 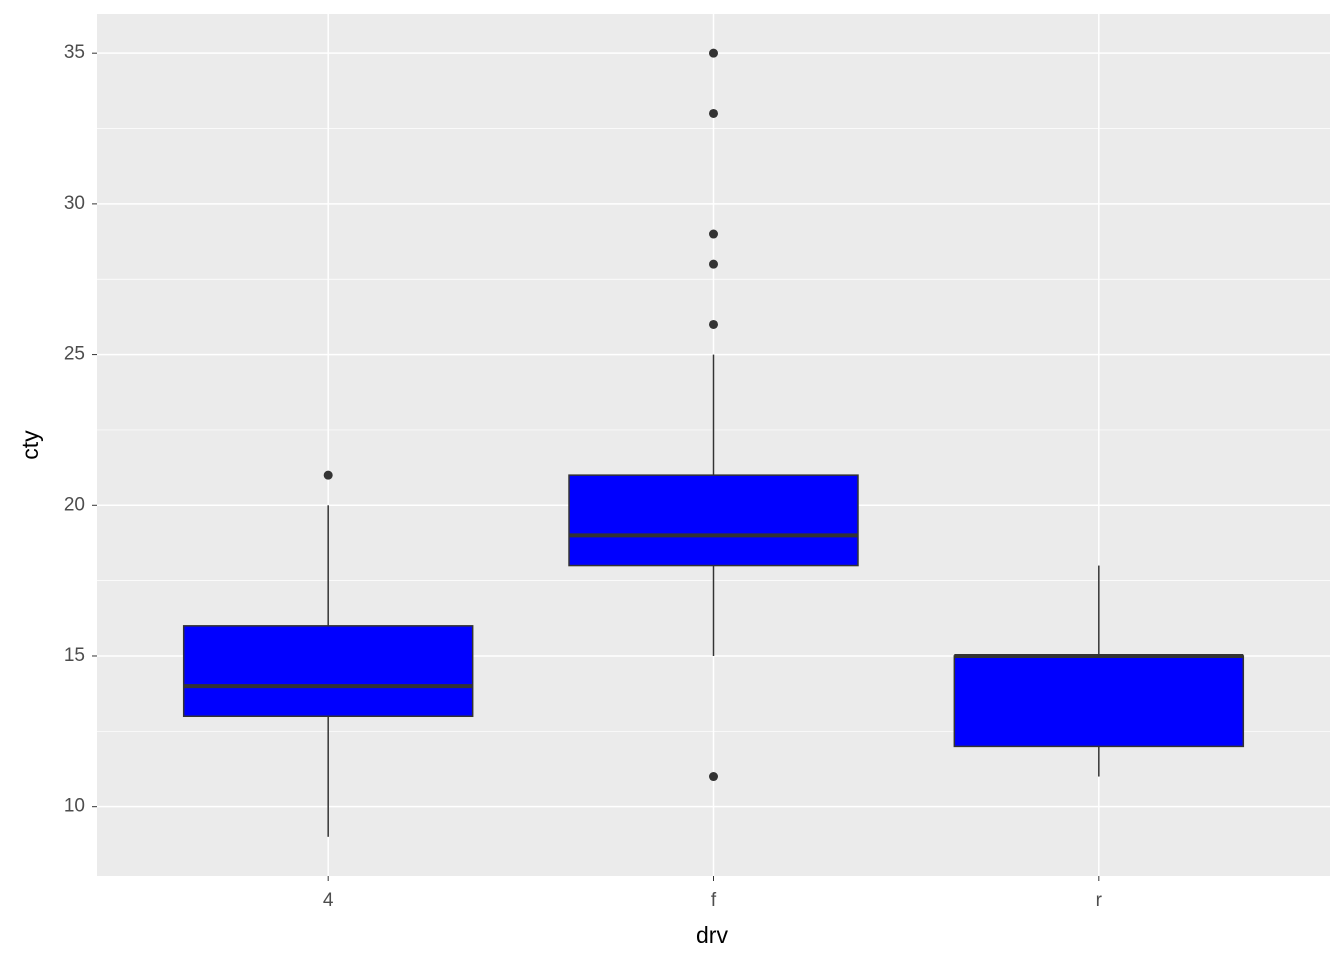 What do you see at coordinates (30, 445) in the screenshot?
I see `y-axis-title: cty` at bounding box center [30, 445].